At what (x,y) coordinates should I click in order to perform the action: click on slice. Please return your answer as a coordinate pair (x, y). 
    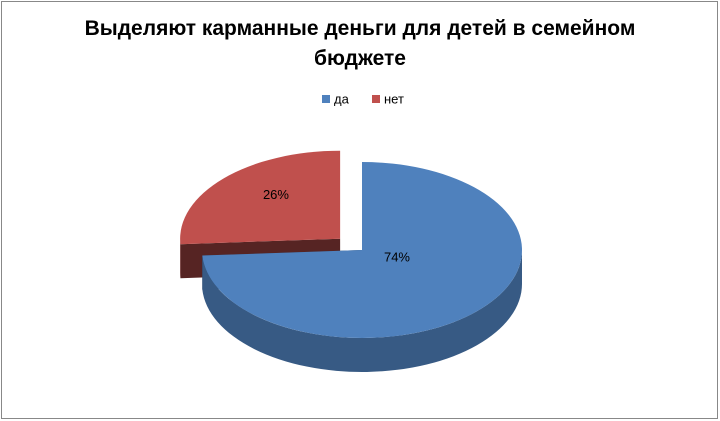
    Looking at the image, I should click on (260, 197).